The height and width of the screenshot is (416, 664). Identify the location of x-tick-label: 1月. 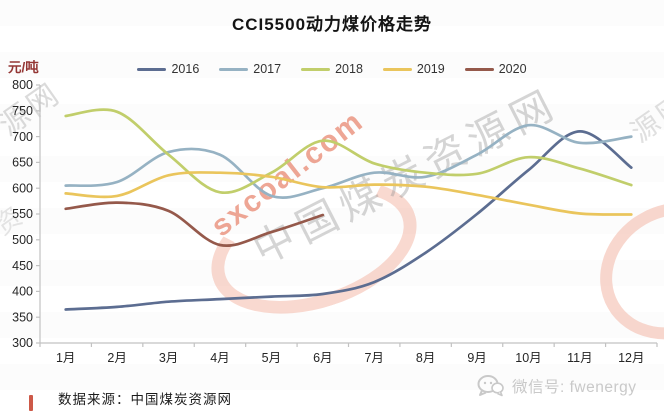
(65, 358).